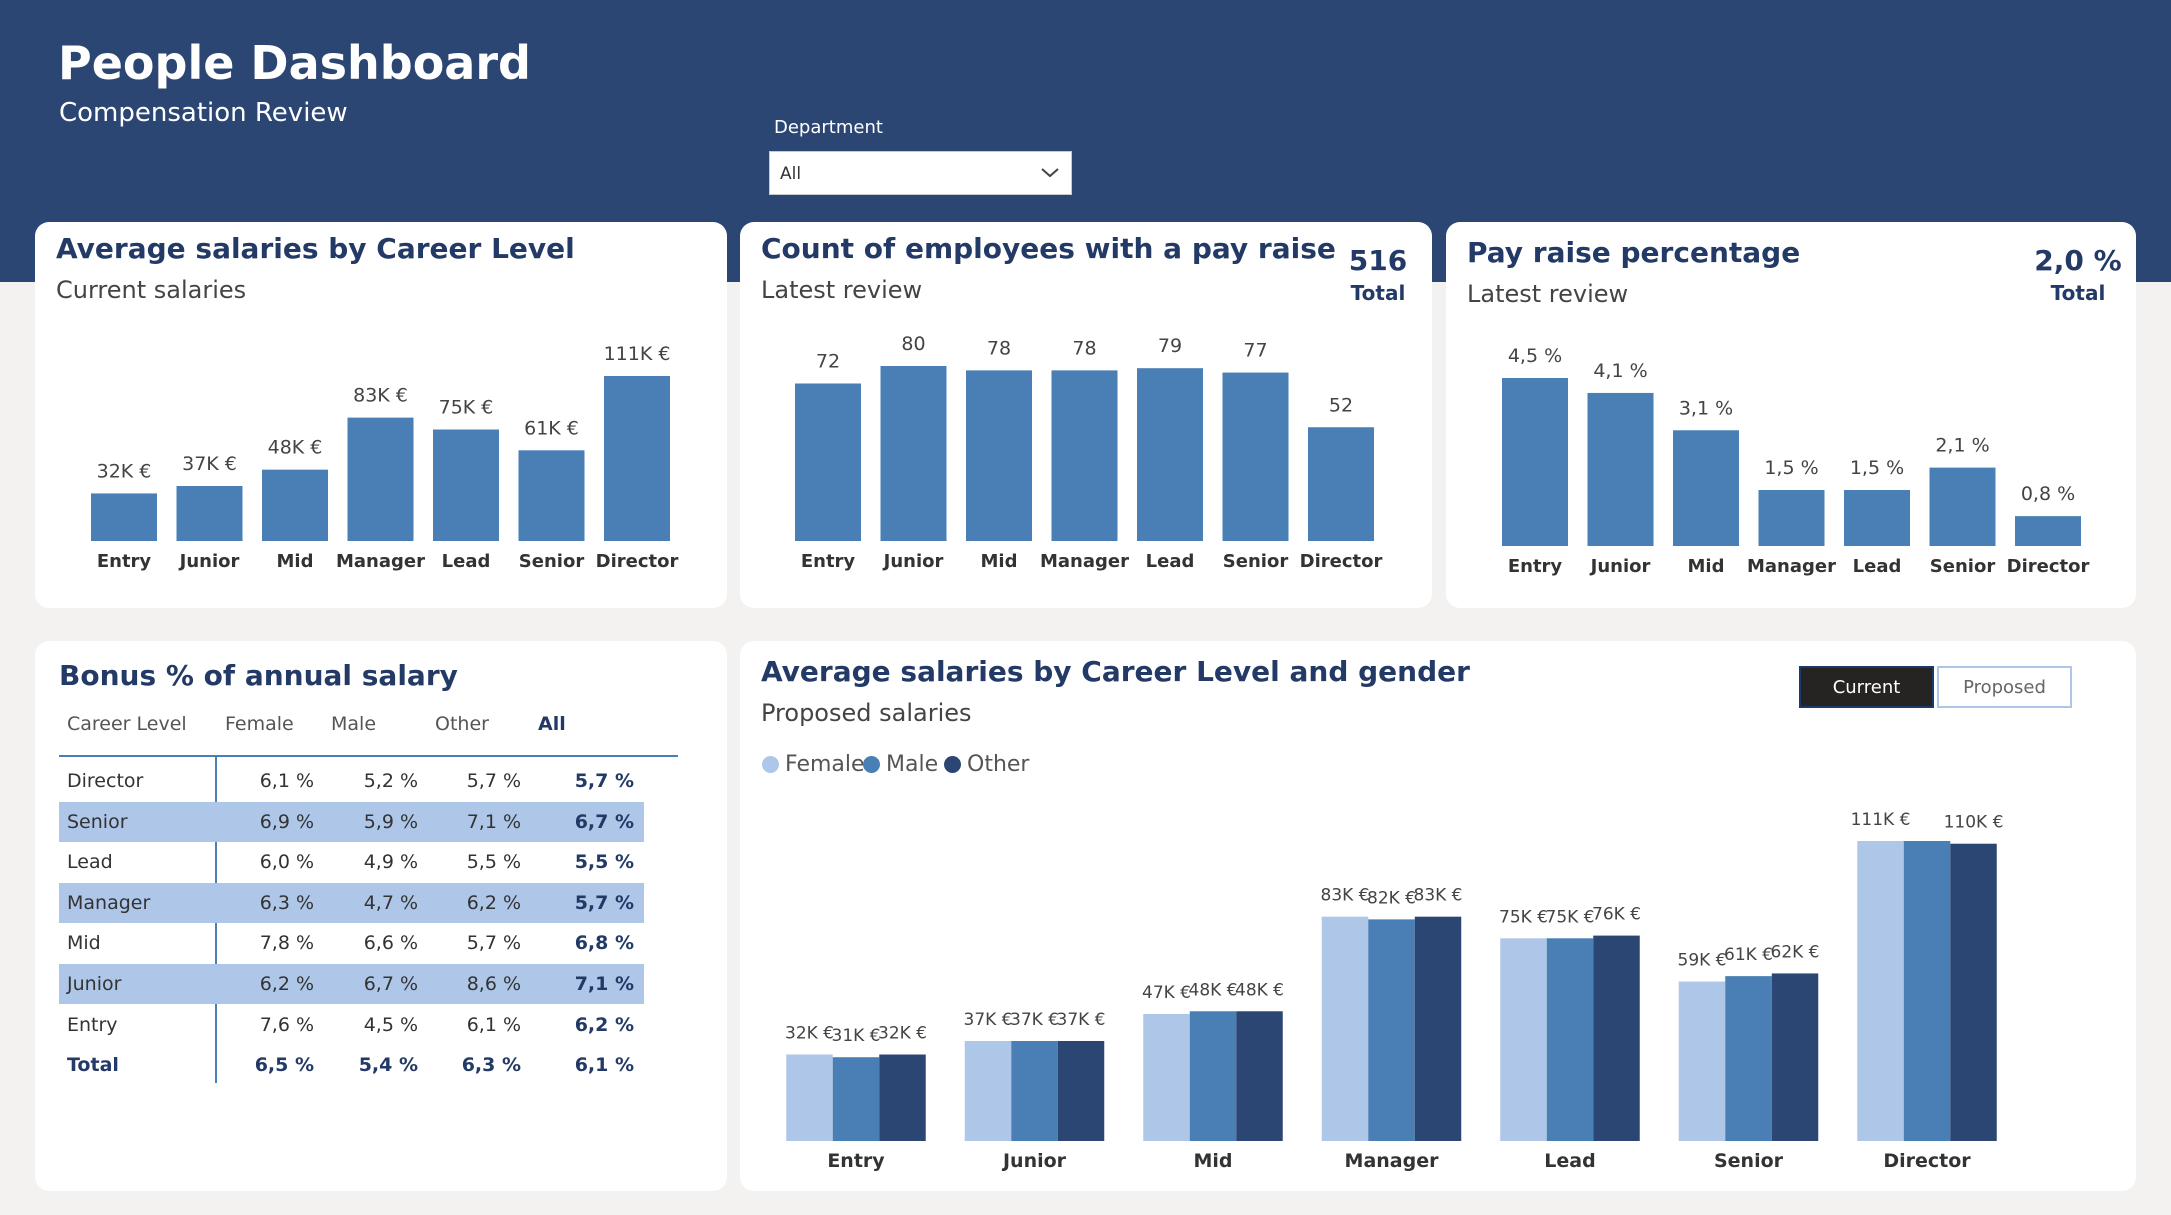 The height and width of the screenshot is (1215, 2171). I want to click on legend-label: Male, so click(912, 764).